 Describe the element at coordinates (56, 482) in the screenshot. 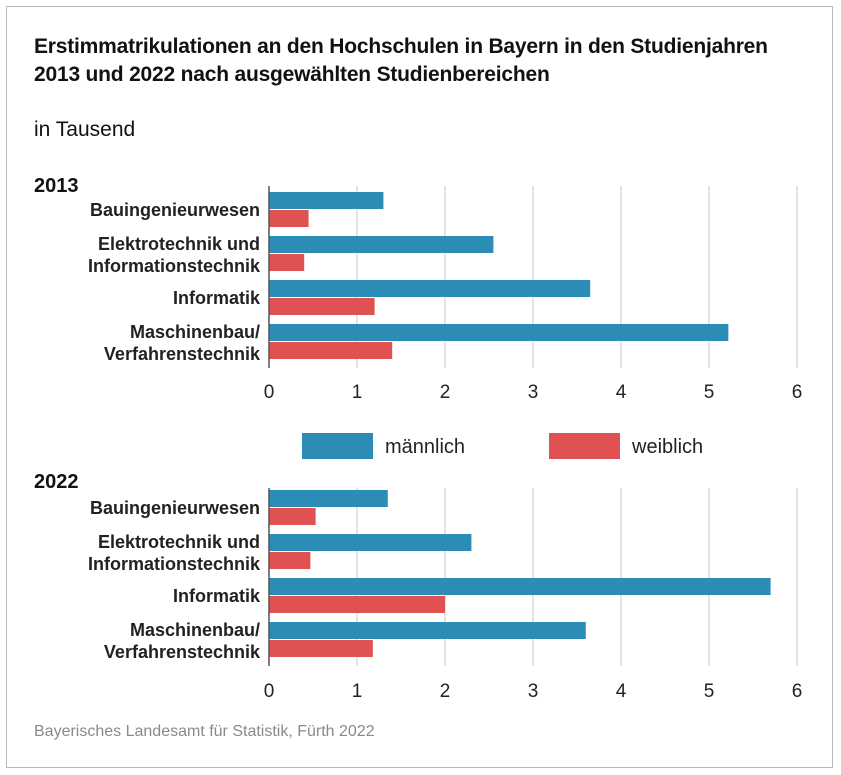

I see `panel-title: 2022` at that location.